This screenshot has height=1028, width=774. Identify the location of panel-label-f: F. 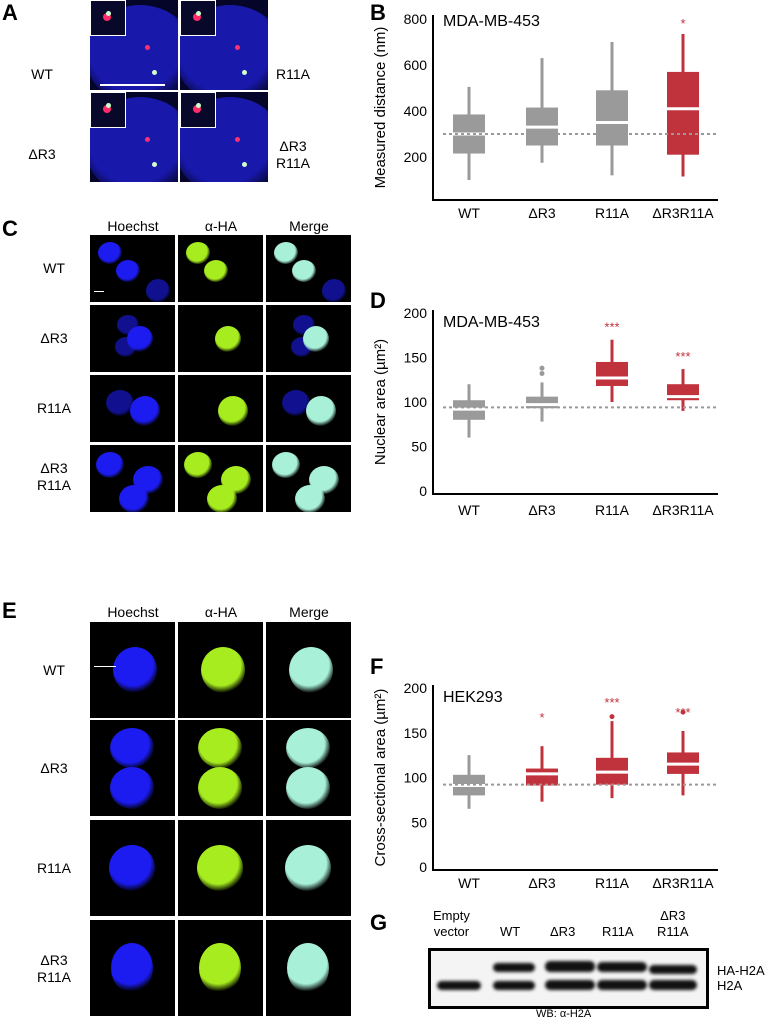
(377, 666).